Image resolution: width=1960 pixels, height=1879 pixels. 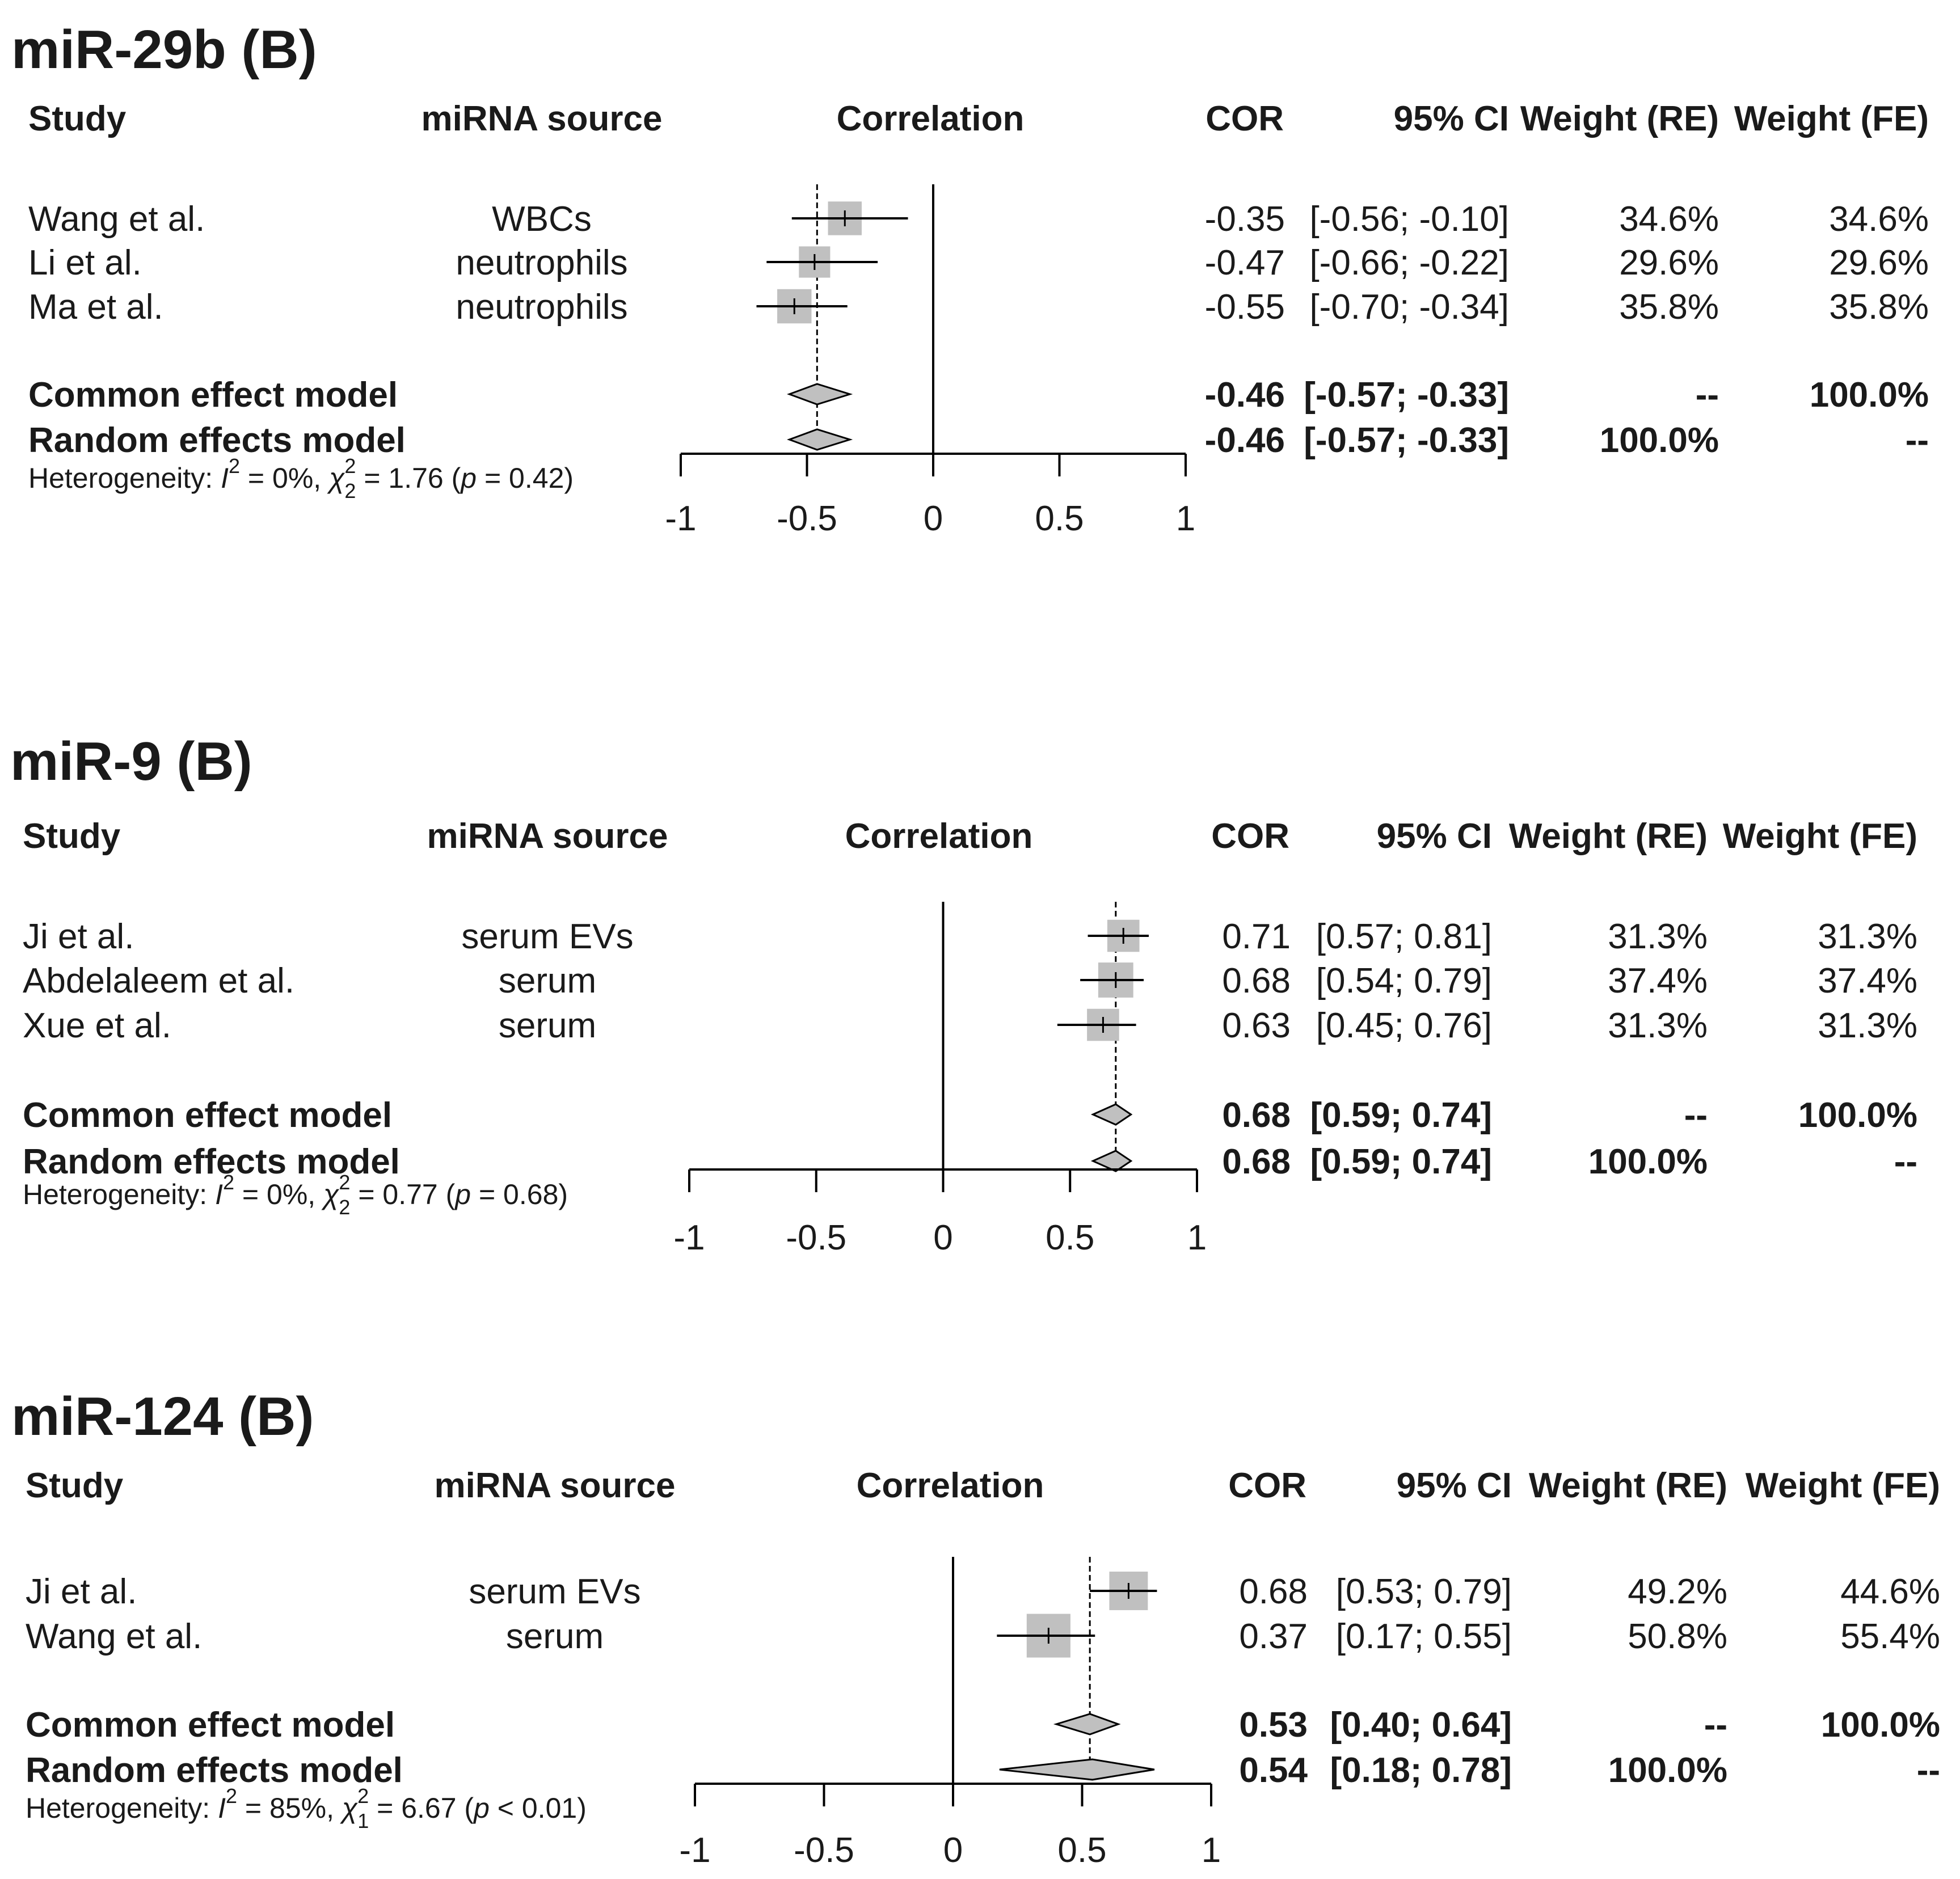 What do you see at coordinates (542, 219) in the screenshot?
I see `mirna-source: WBCs` at bounding box center [542, 219].